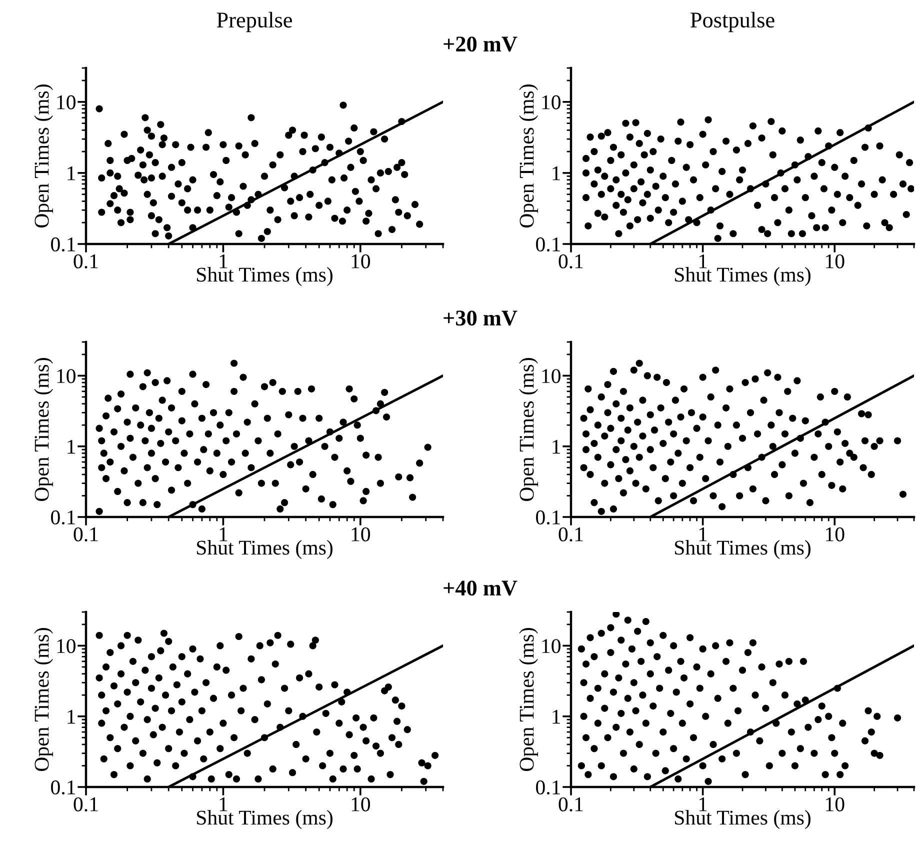 The image size is (917, 852). What do you see at coordinates (481, 318) in the screenshot?
I see `chart-subtitle: +30 mV` at bounding box center [481, 318].